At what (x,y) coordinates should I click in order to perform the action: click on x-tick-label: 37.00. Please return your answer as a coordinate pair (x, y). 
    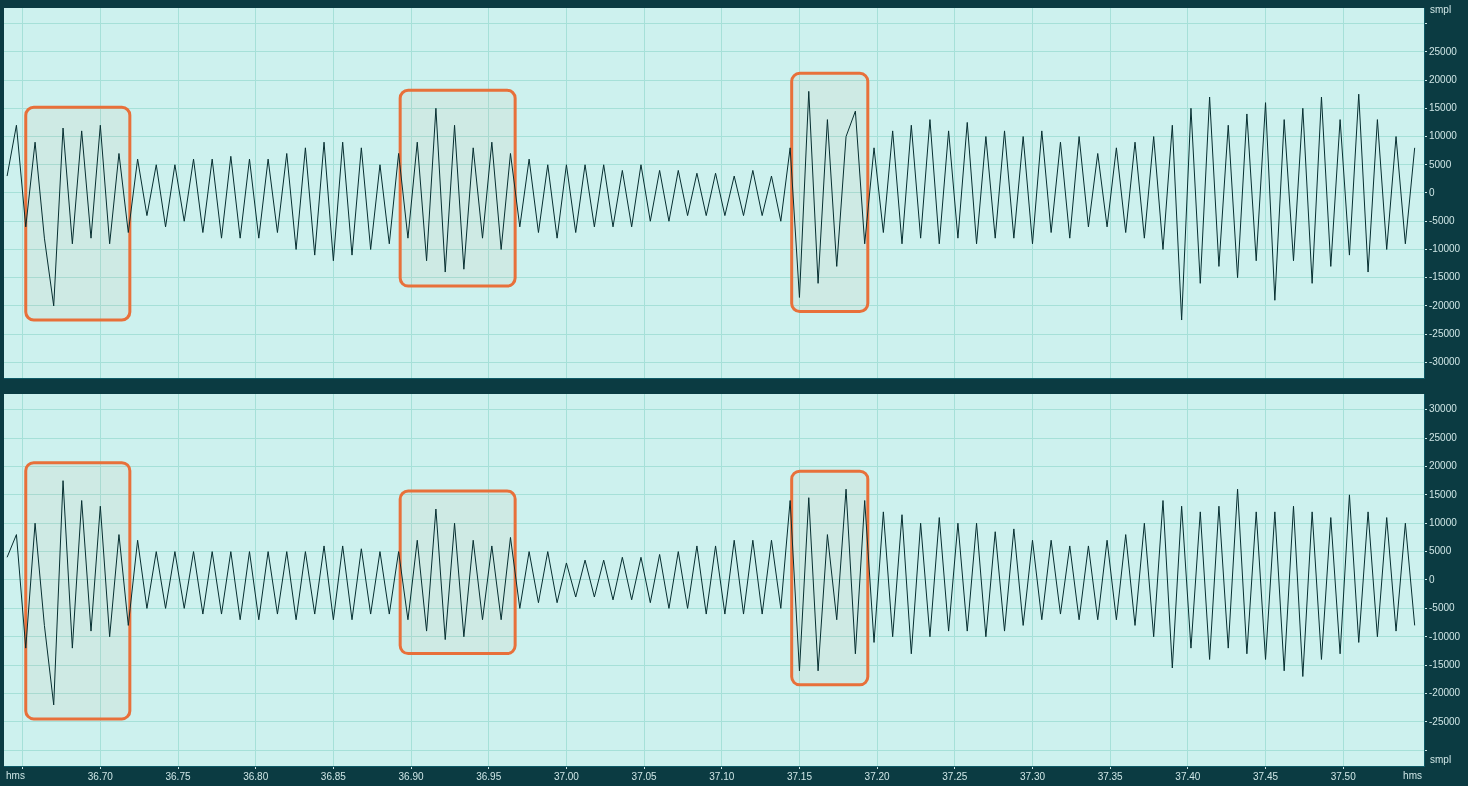
    Looking at the image, I should click on (566, 776).